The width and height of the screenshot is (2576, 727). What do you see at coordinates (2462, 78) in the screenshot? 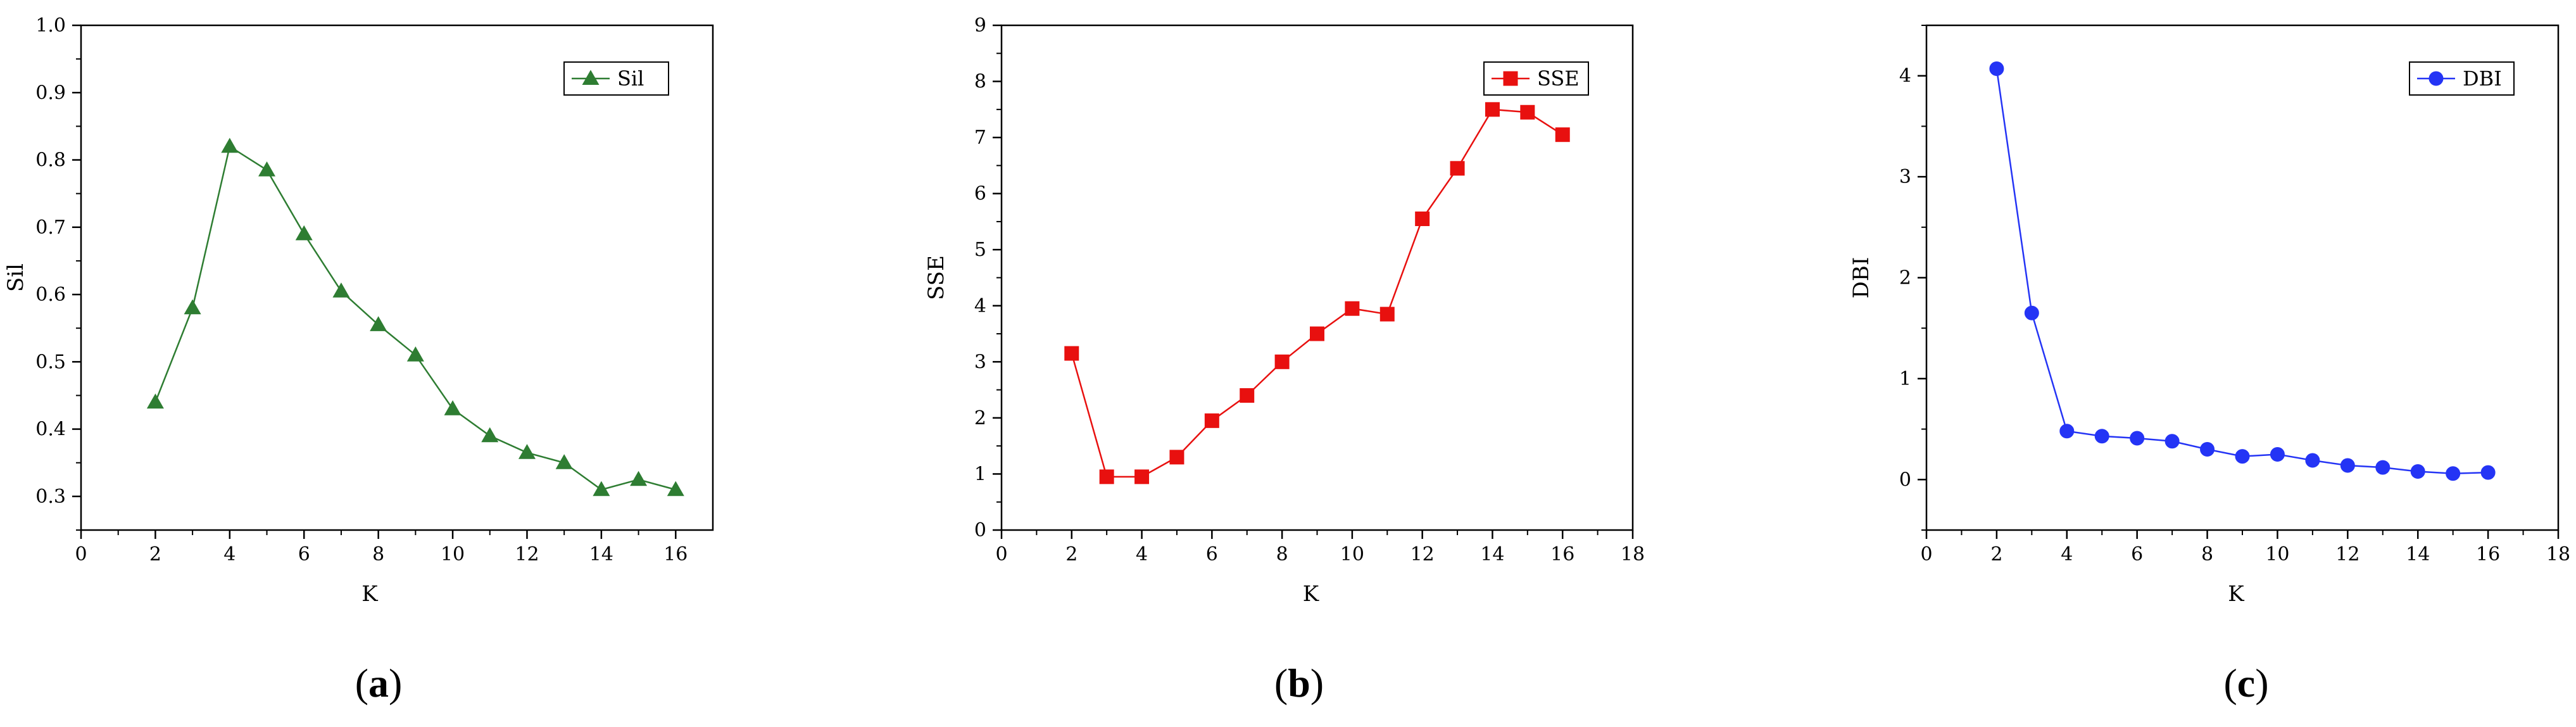
I see `legend: DBI` at bounding box center [2462, 78].